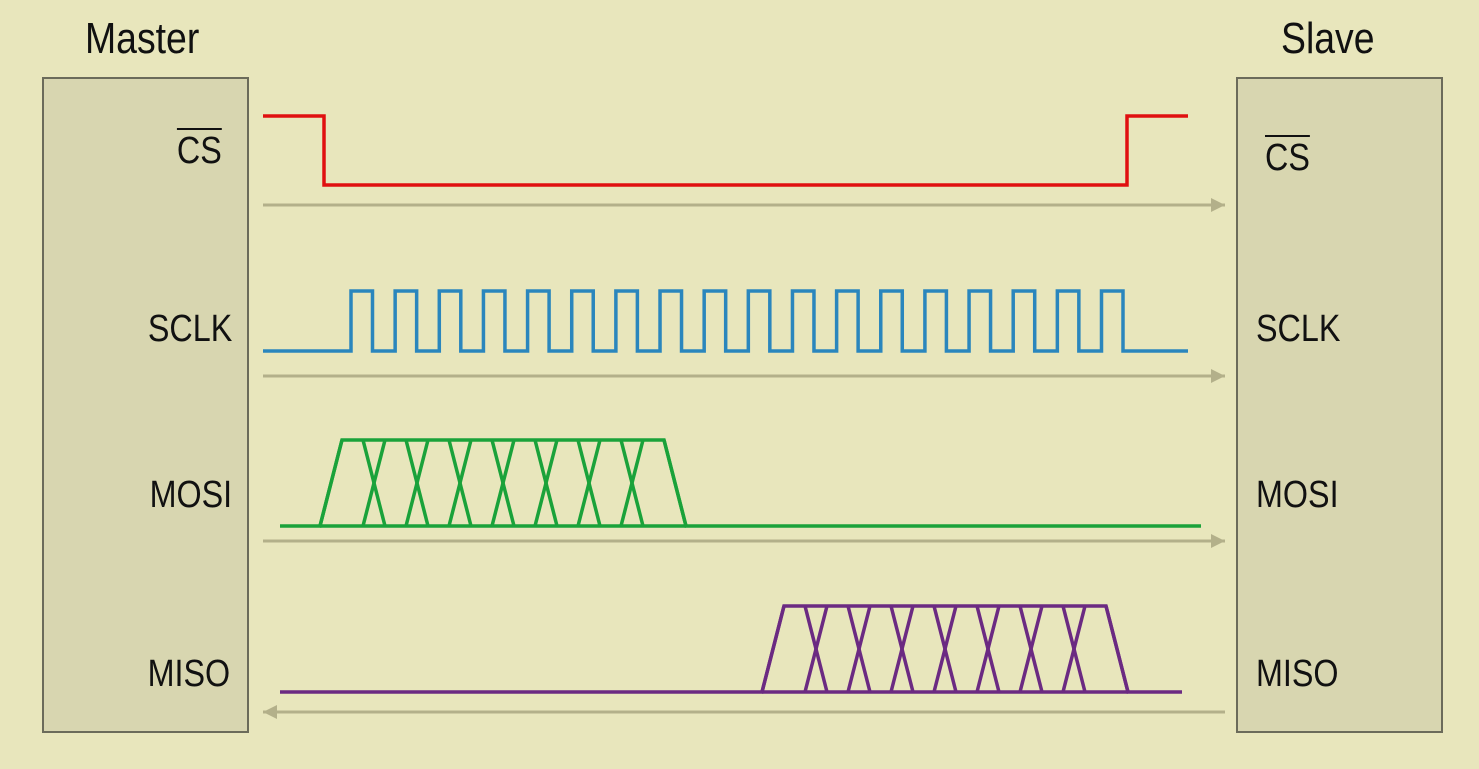  I want to click on sclk-waveform, so click(725, 321).